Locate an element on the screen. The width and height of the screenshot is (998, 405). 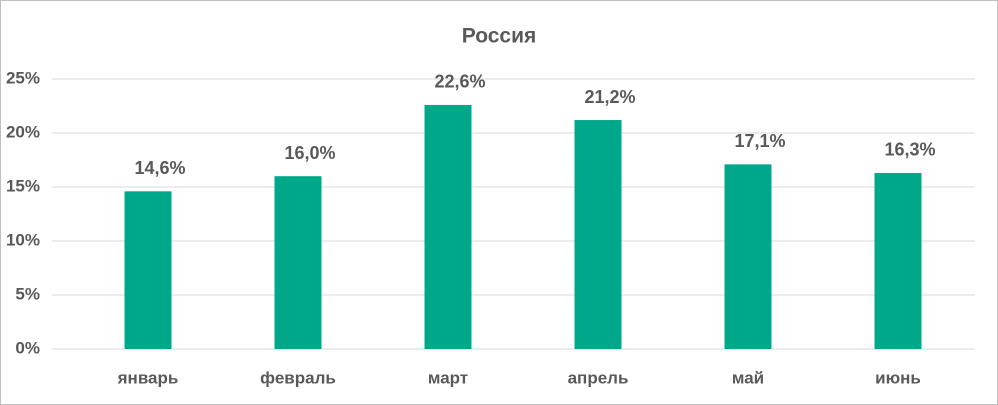
y-tick-label: 25% is located at coordinates (23, 77).